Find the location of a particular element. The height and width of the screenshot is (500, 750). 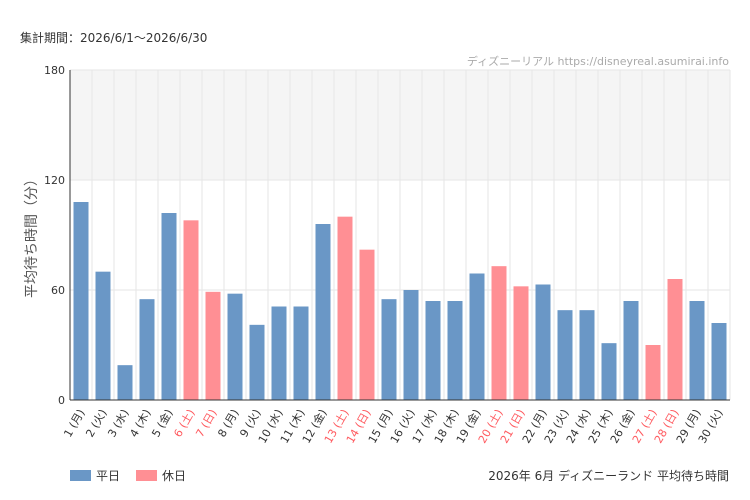

legend-item-weekday: 平日 is located at coordinates (95, 475).